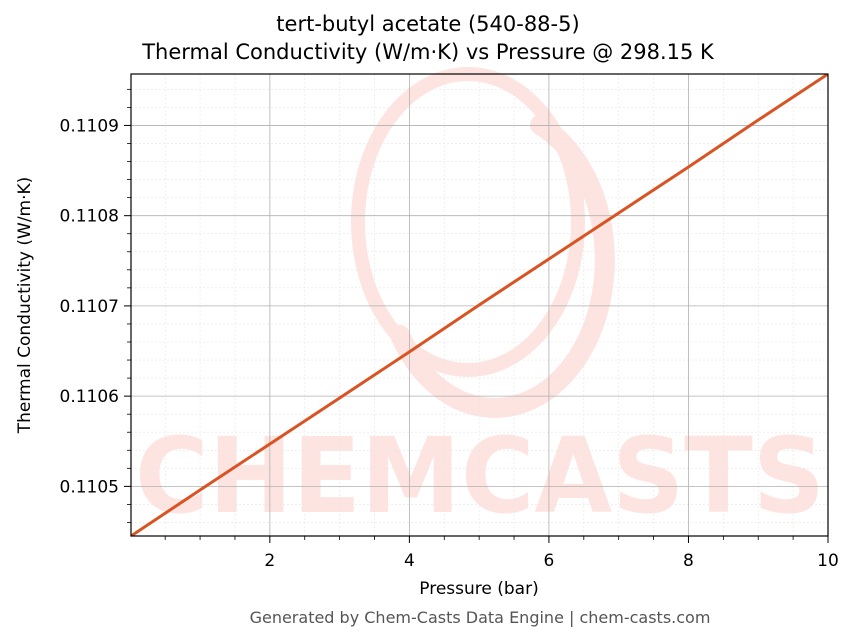 This screenshot has height=644, width=856. I want to click on x-axis-label: Pressure (bar), so click(478, 589).